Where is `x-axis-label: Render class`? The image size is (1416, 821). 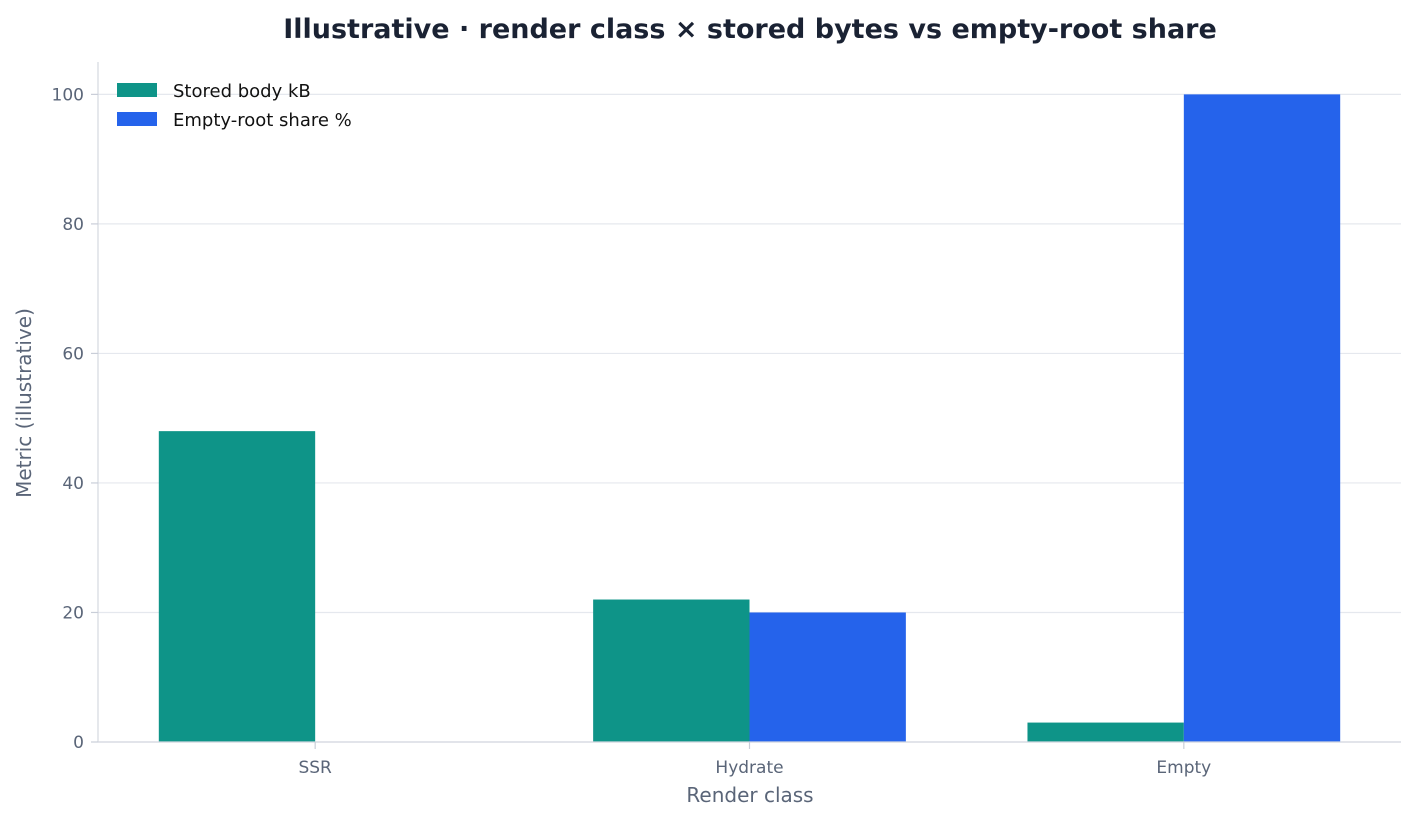 x-axis-label: Render class is located at coordinates (749, 795).